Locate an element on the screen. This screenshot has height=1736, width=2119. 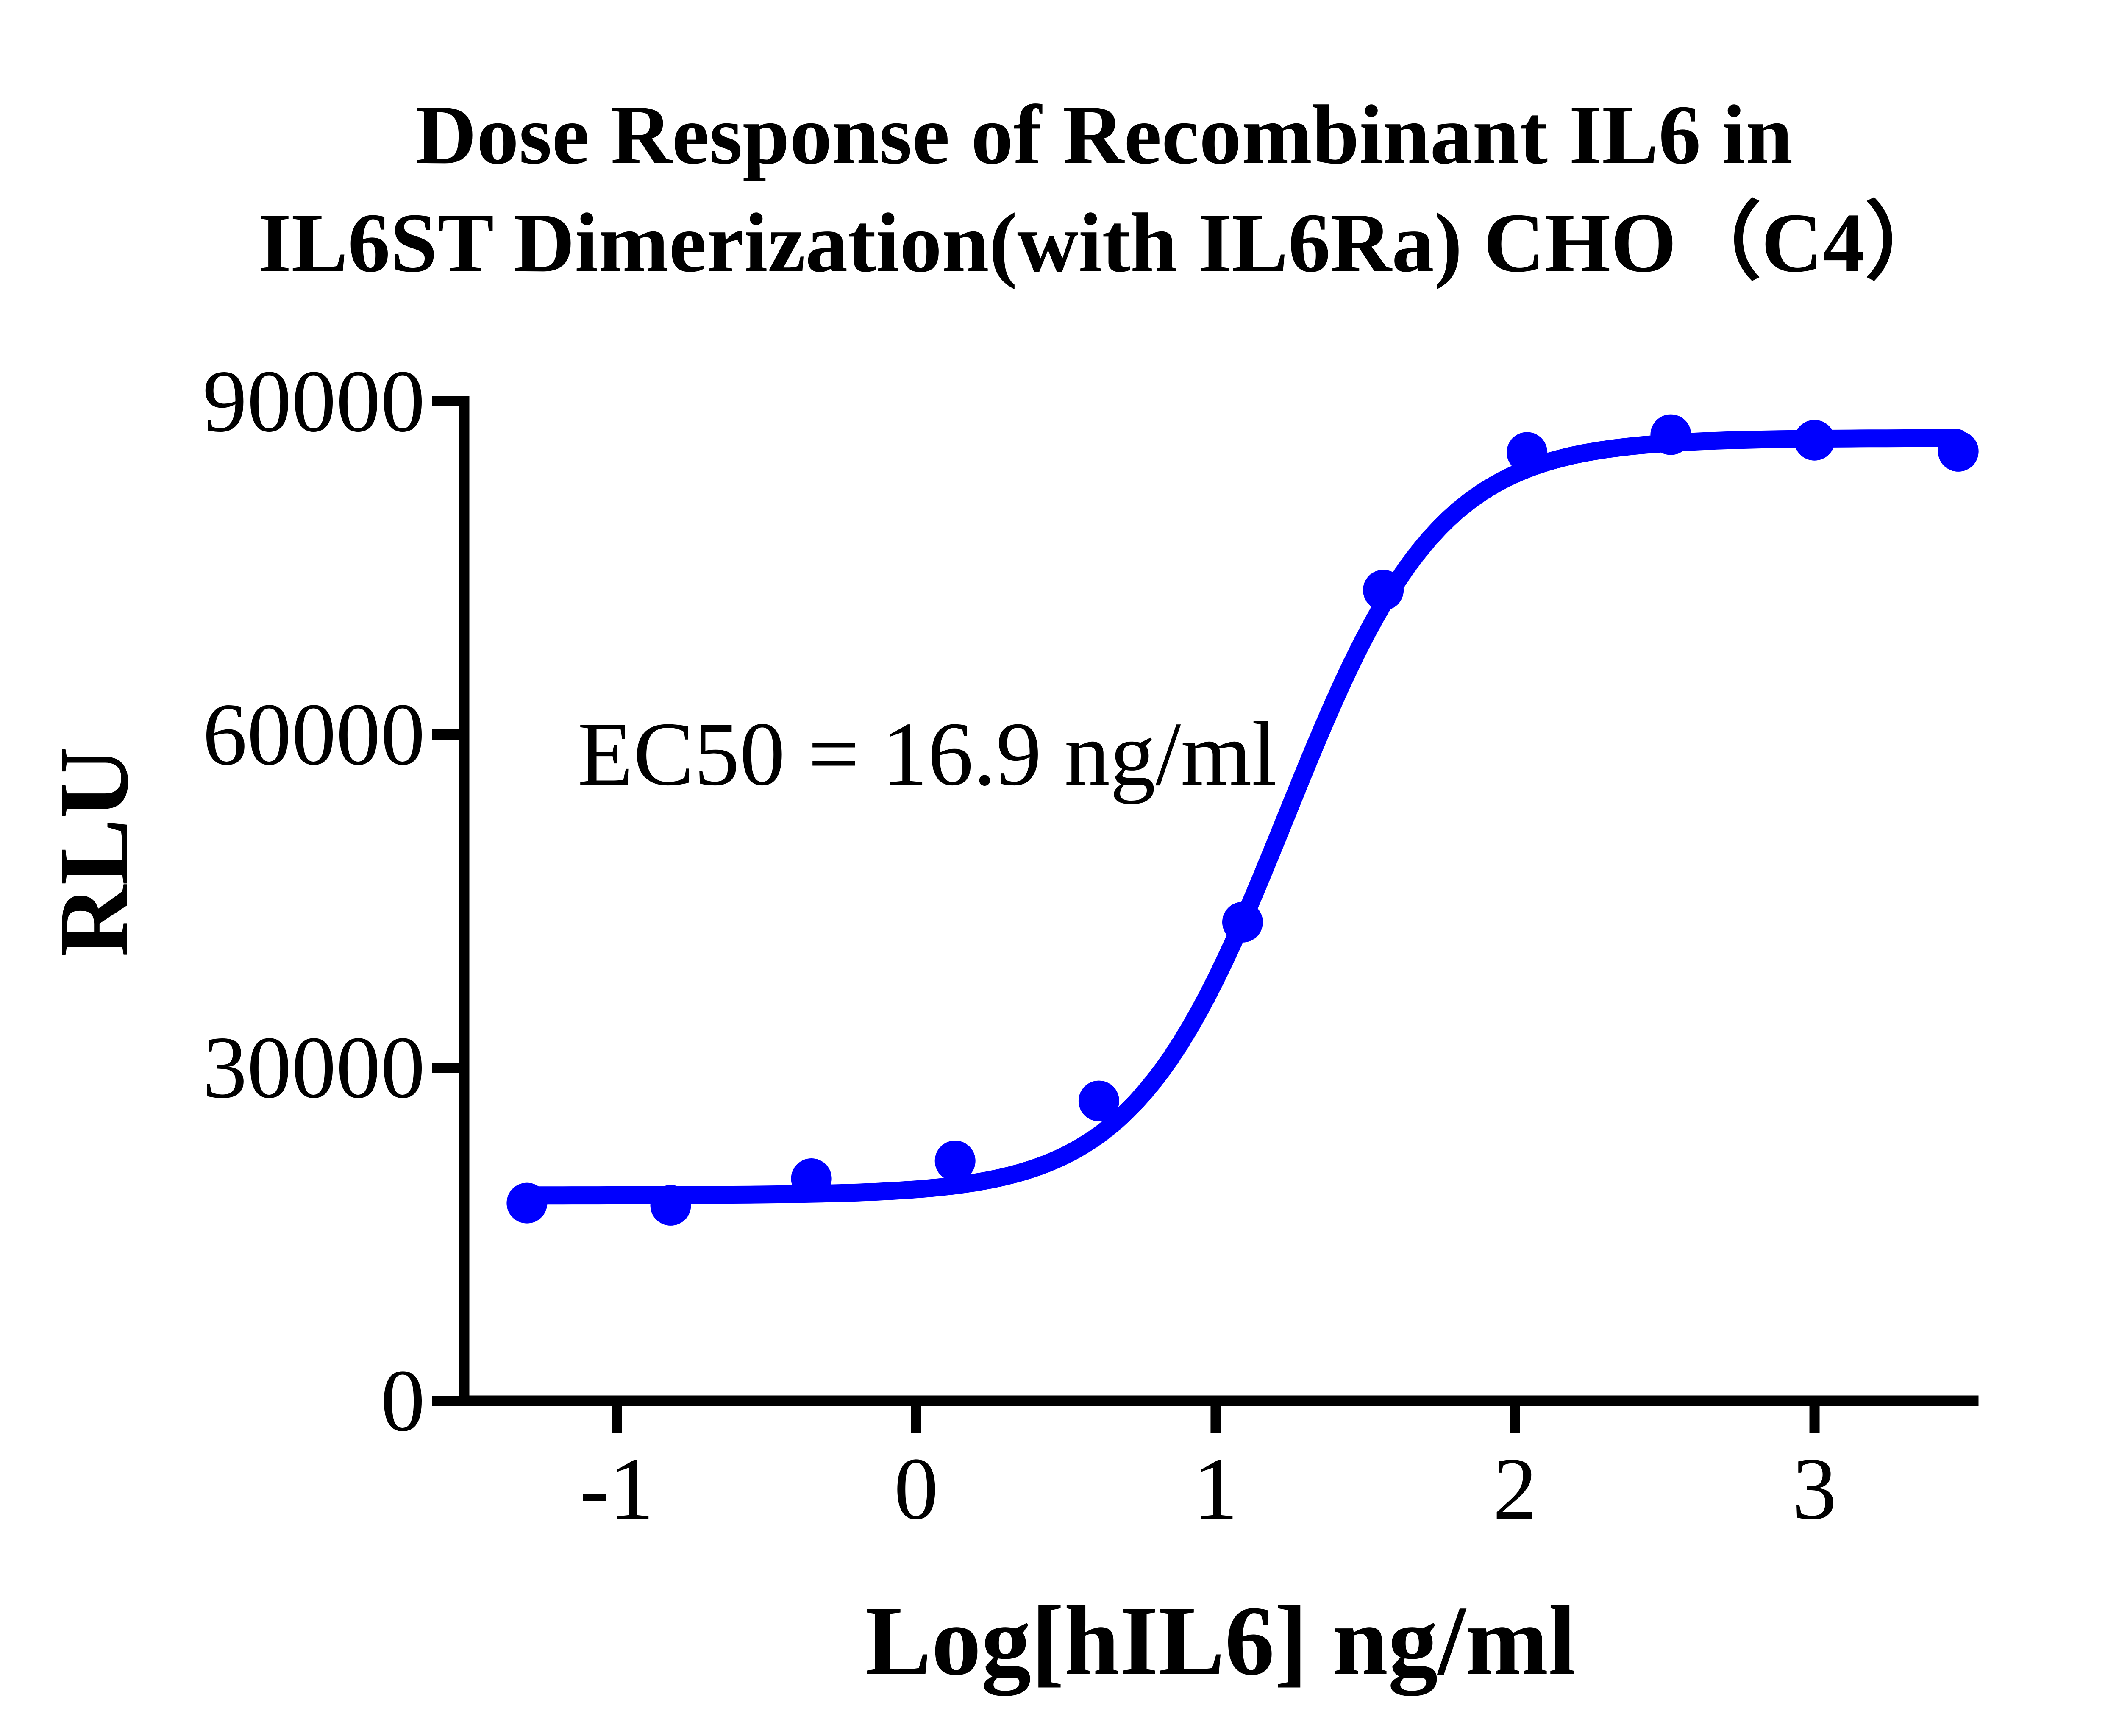
chart-title-line1: Dose Response of Recombinant IL6 in is located at coordinates (1104, 135).